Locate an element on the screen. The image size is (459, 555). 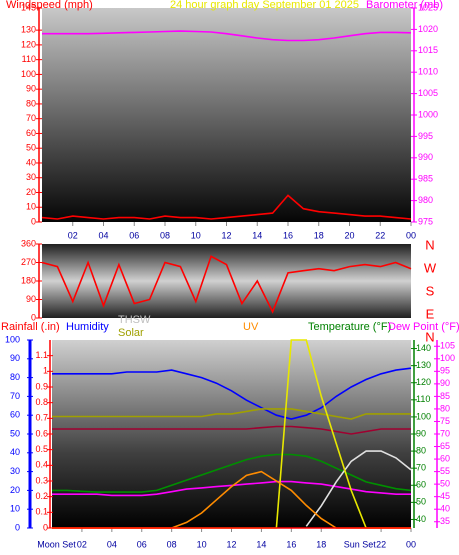
legend-label: THSW is located at coordinates (134, 320).